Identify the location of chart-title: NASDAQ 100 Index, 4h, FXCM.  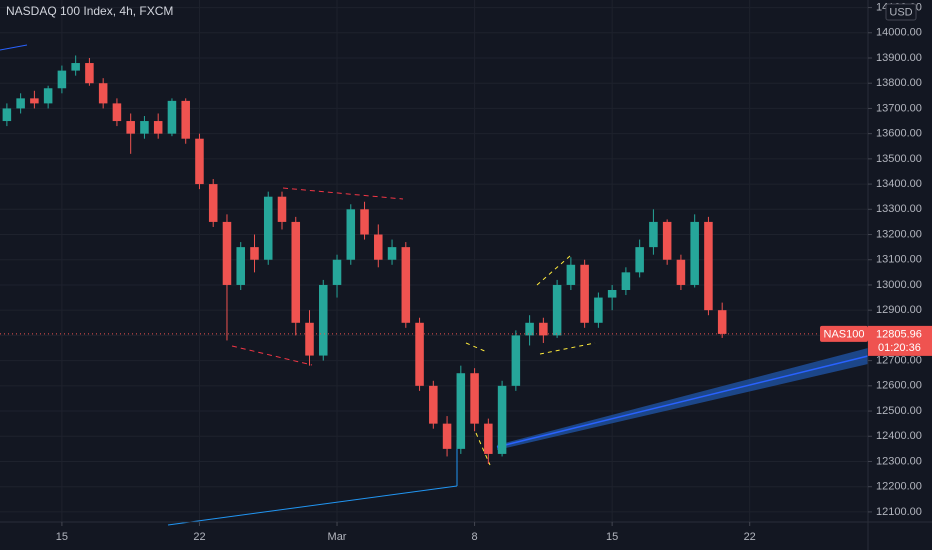
(89, 11).